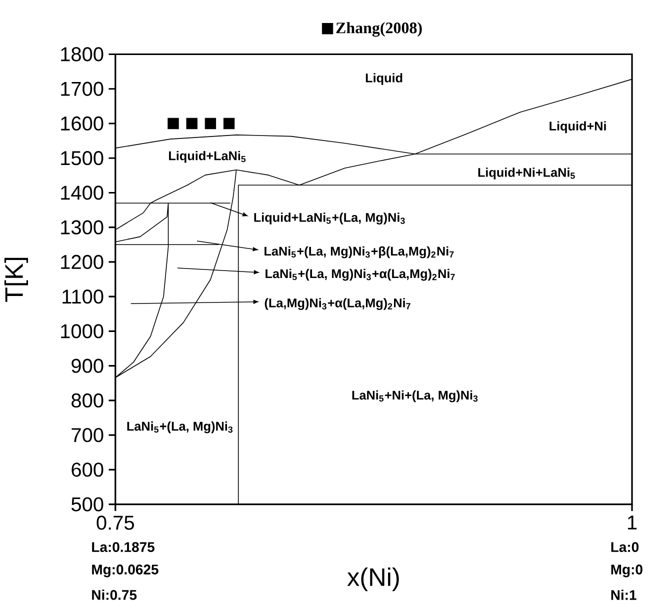  Describe the element at coordinates (329, 218) in the screenshot. I see `annotation: Liquid+LaNi$_{5}$+(La, Mg)Ni$_{3}$` at that location.